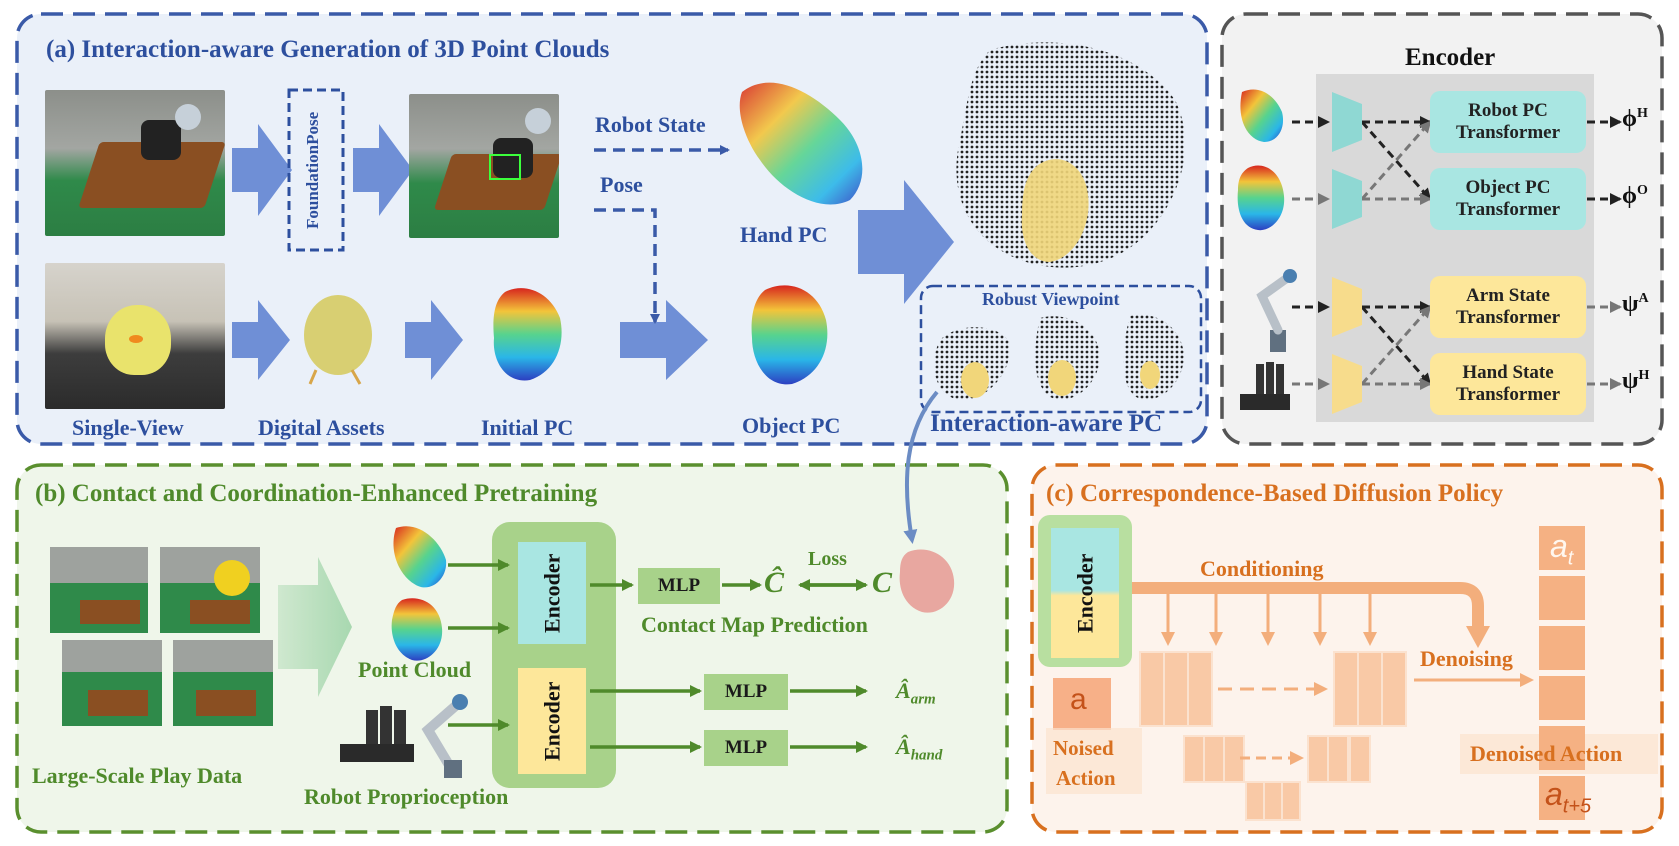 The width and height of the screenshot is (1679, 846). Describe the element at coordinates (1276, 310) in the screenshot. I see `robot-arm-icon` at that location.